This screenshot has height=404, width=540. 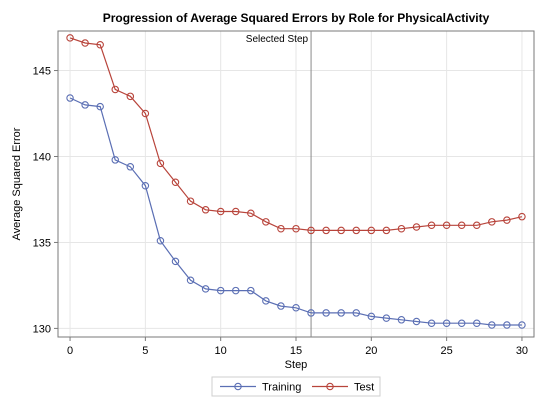 What do you see at coordinates (371, 351) in the screenshot?
I see `x-tick-label: 20` at bounding box center [371, 351].